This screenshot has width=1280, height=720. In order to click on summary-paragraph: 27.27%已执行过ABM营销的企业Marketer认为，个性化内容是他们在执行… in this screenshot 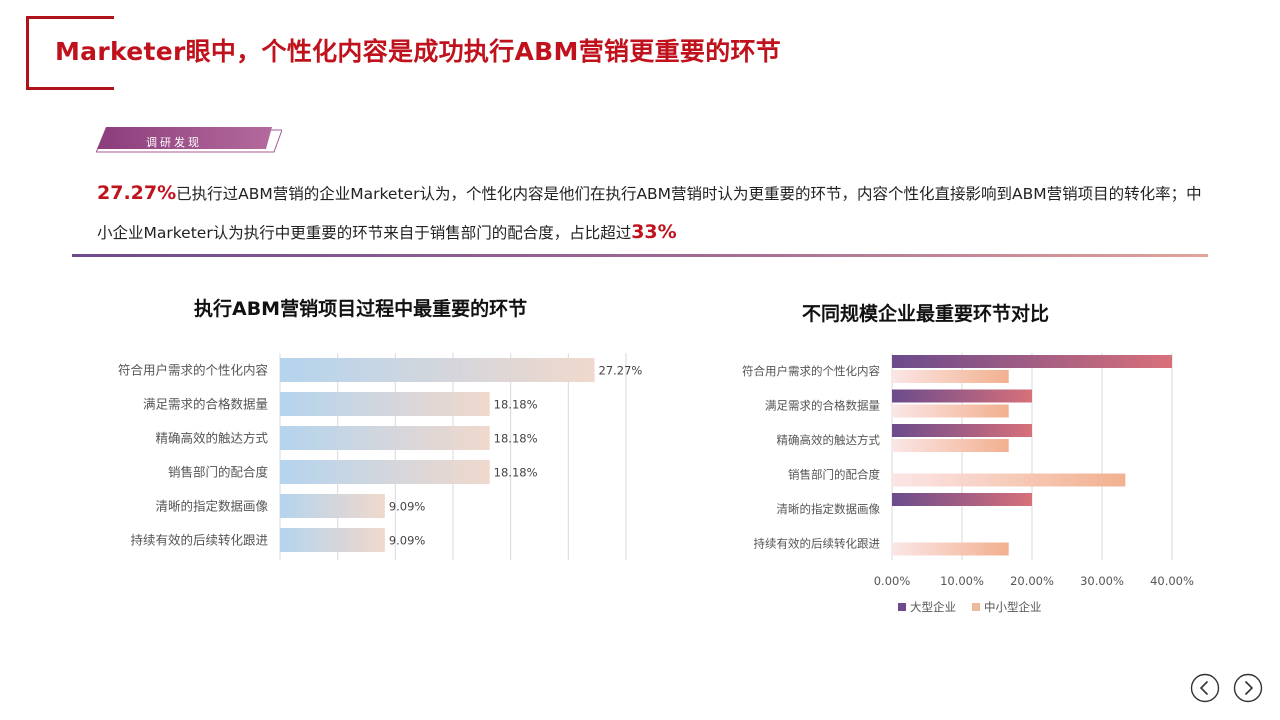, I will do `click(652, 213)`.